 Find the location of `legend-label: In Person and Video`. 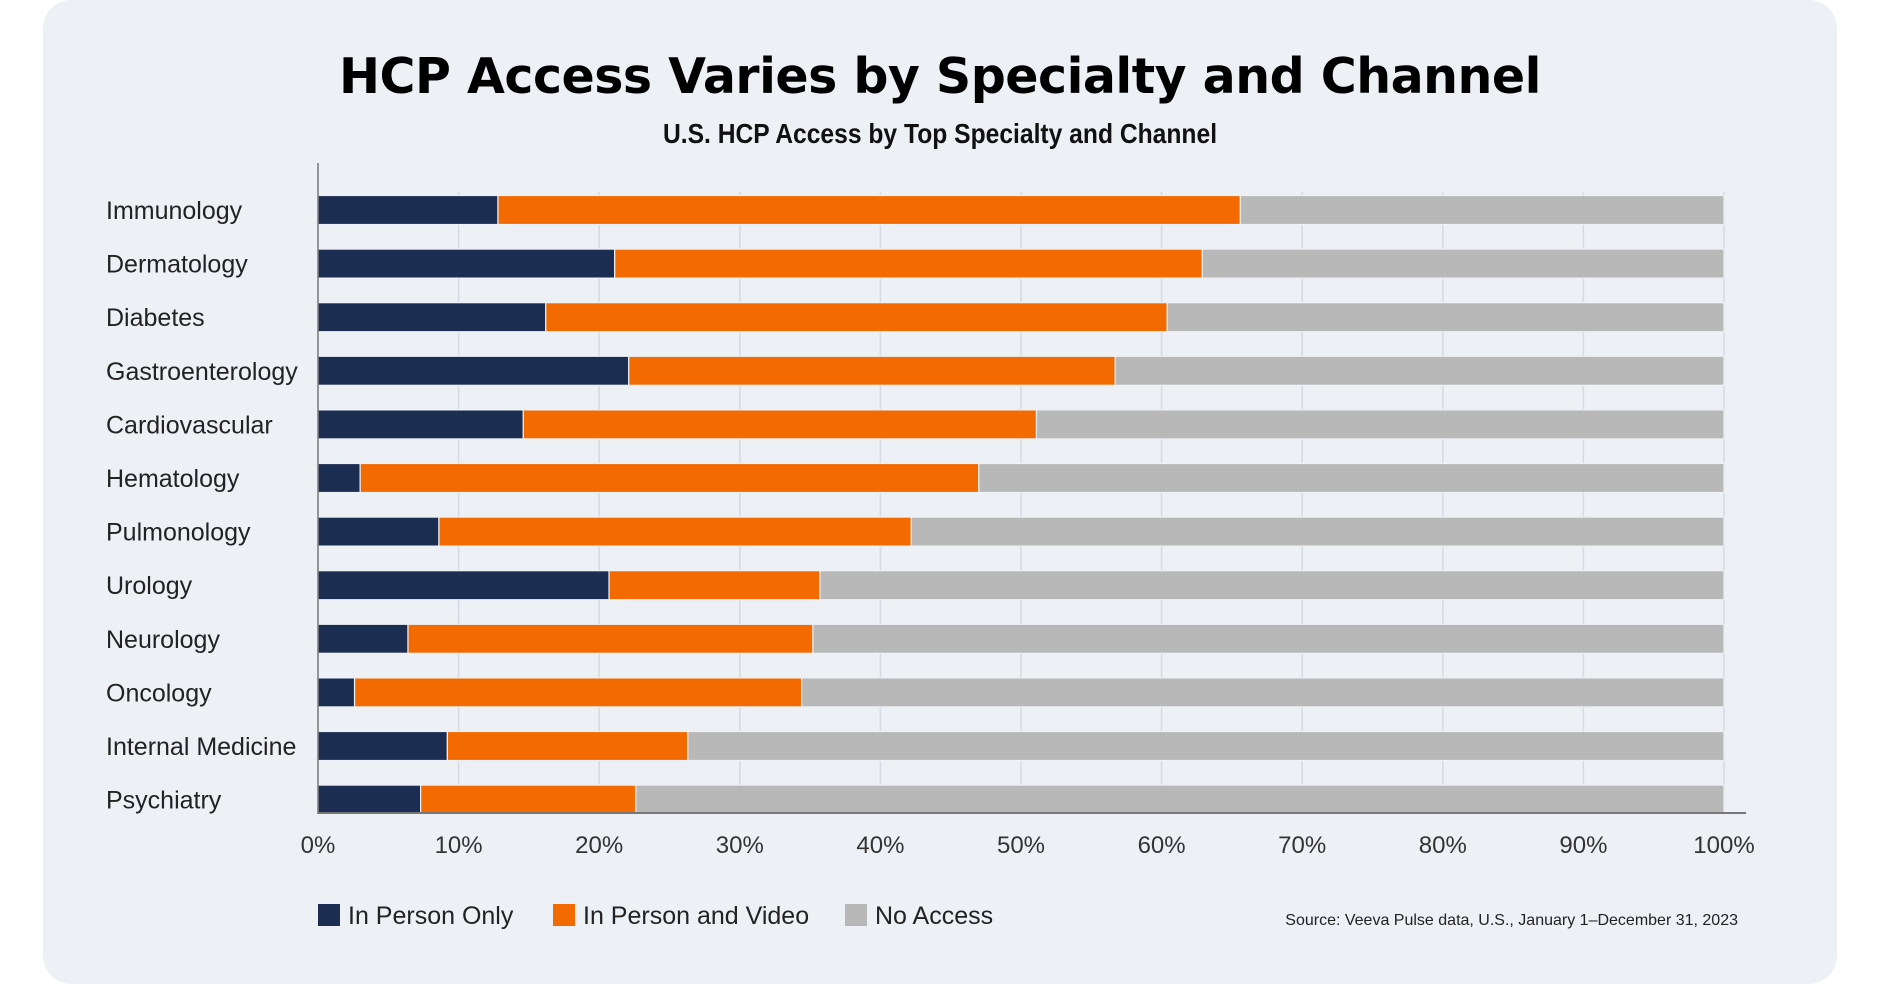

legend-label: In Person and Video is located at coordinates (696, 916).